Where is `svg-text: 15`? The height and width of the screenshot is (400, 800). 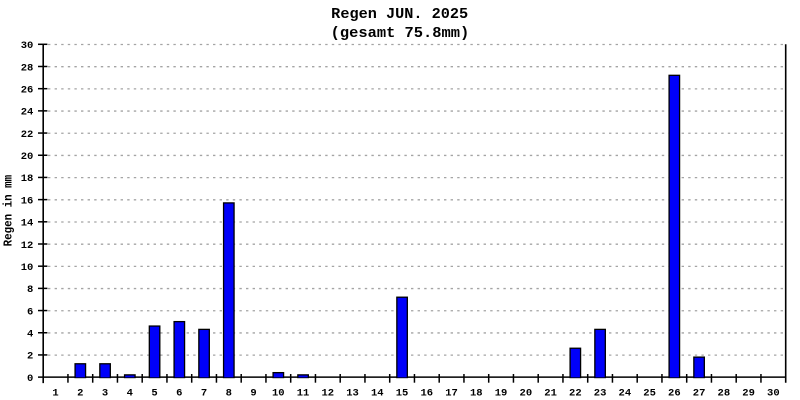
svg-text: 15 is located at coordinates (402, 393).